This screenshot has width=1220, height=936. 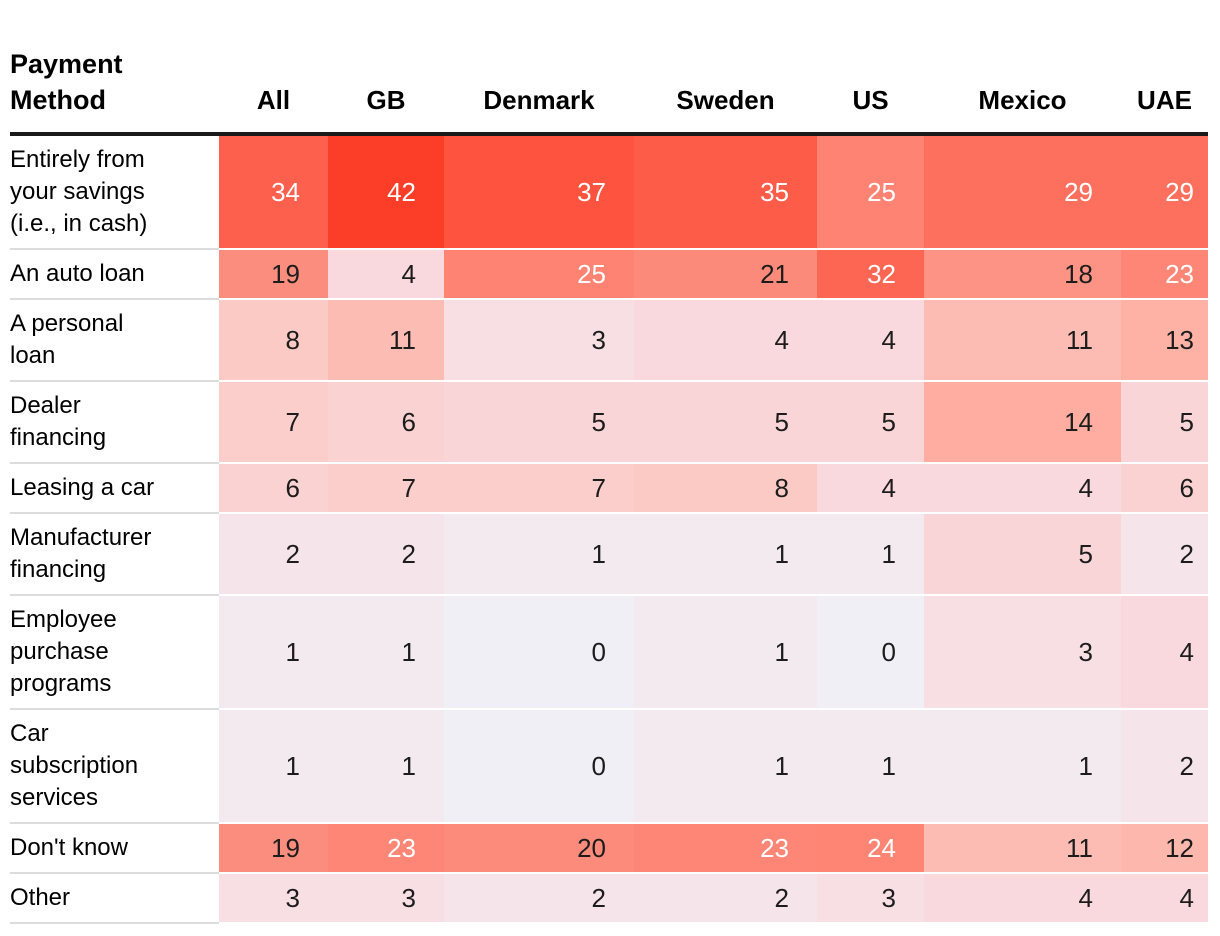 What do you see at coordinates (870, 274) in the screenshot?
I see `heatmap-cell: 32` at bounding box center [870, 274].